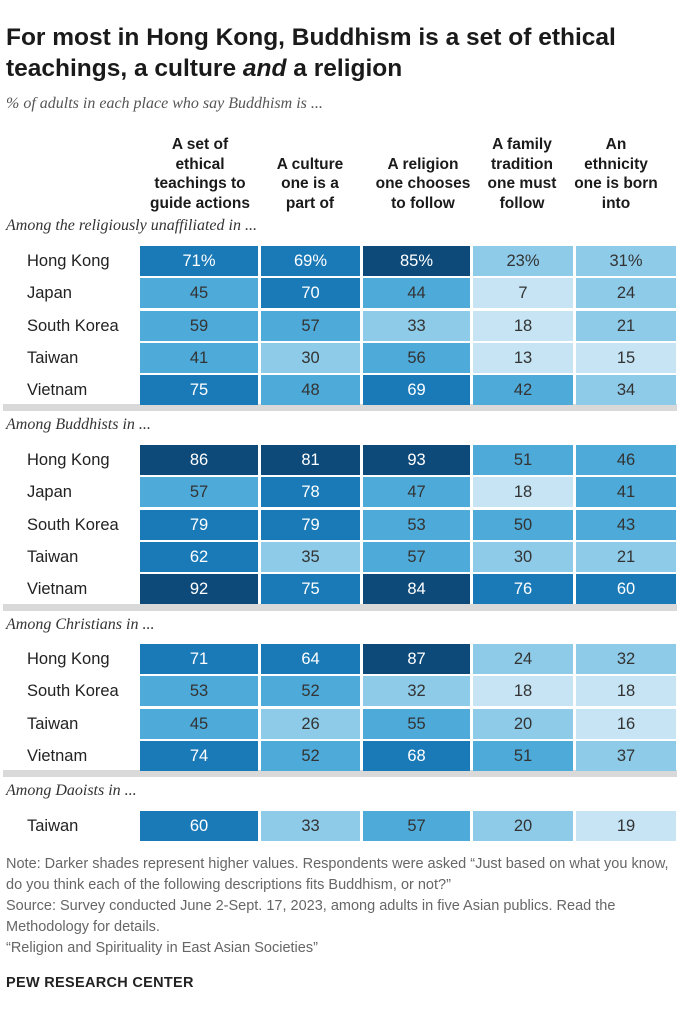 This screenshot has height=1023, width=680. I want to click on heatmap-cell: 56, so click(416, 357).